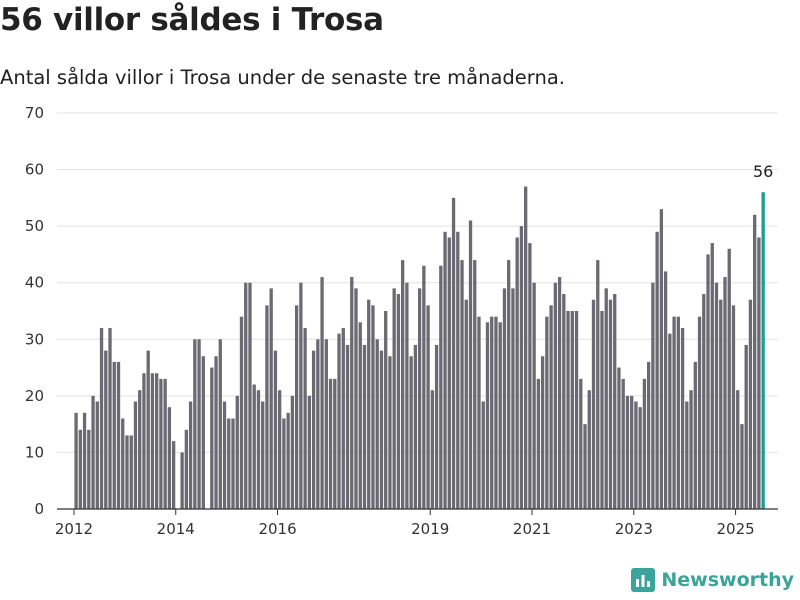 The image size is (800, 600). What do you see at coordinates (39, 509) in the screenshot?
I see `y-tick-label: 0` at bounding box center [39, 509].